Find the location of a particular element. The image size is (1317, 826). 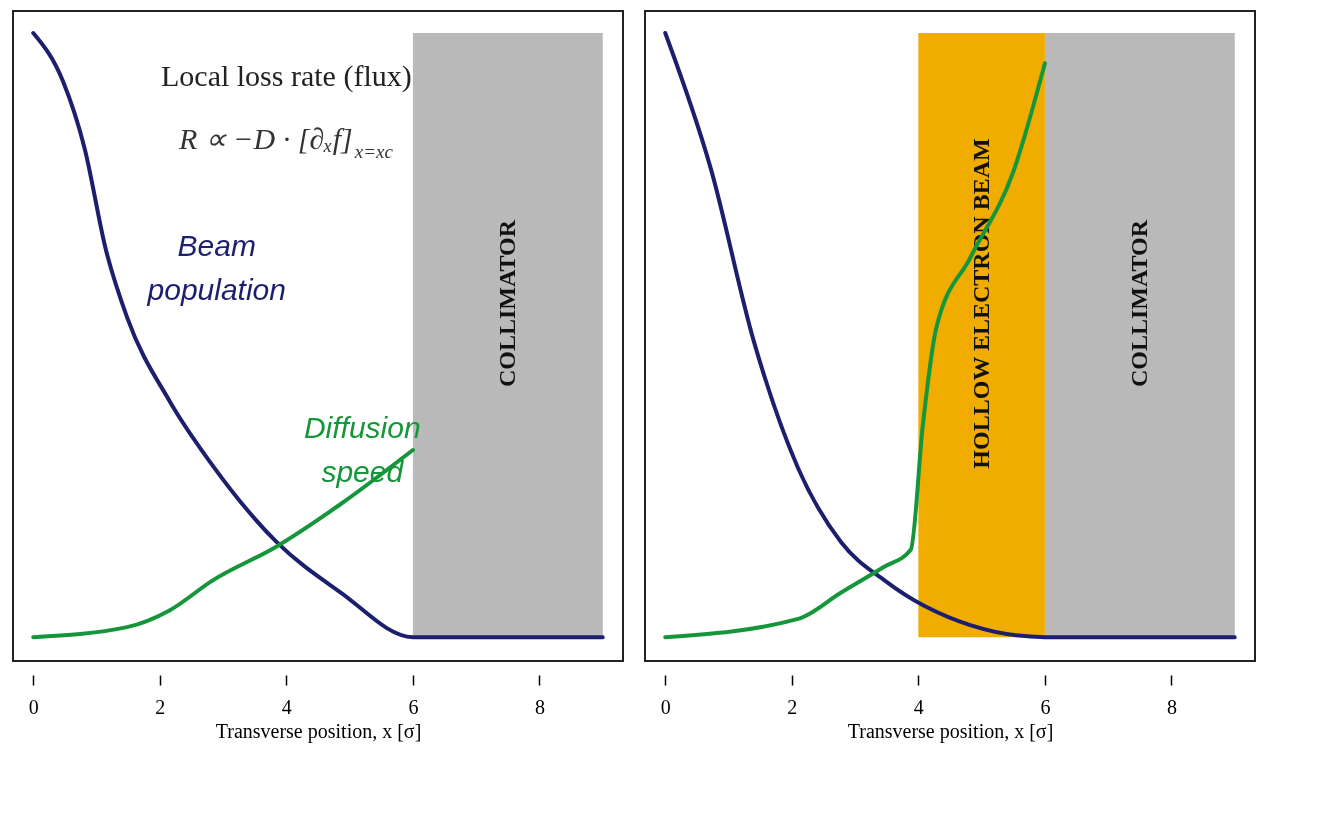

band-label: HOLLOW ELECTRON BEAM is located at coordinates (980, 303).